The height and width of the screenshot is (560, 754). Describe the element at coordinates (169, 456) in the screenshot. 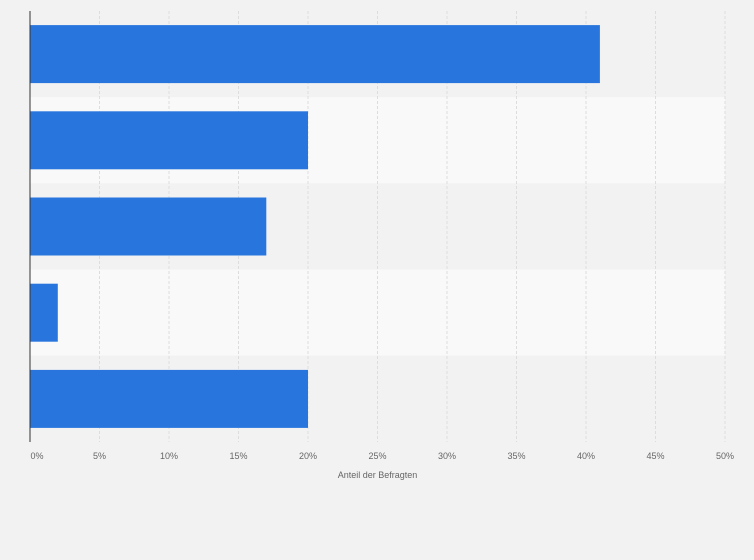

I see `x-tick-label: 10%` at that location.